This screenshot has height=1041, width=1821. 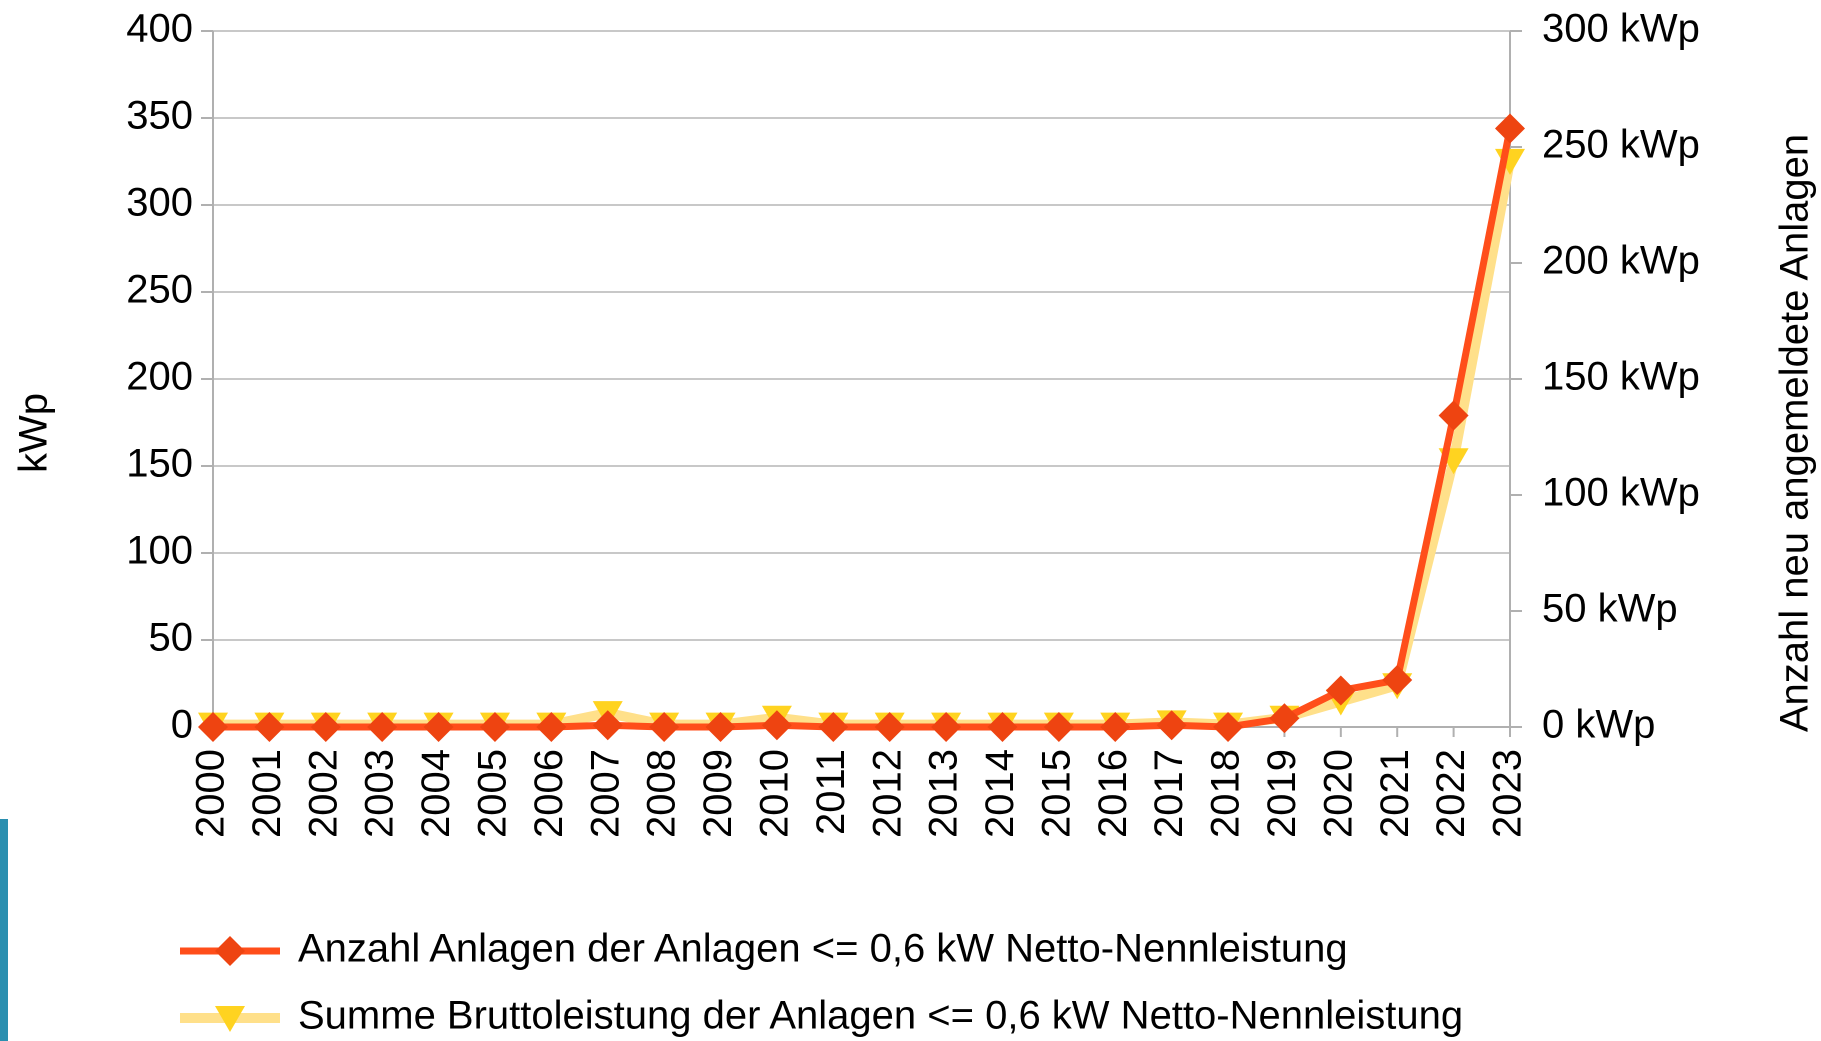 What do you see at coordinates (1621, 261) in the screenshot?
I see `y2-tick-label: 200 kWp` at bounding box center [1621, 261].